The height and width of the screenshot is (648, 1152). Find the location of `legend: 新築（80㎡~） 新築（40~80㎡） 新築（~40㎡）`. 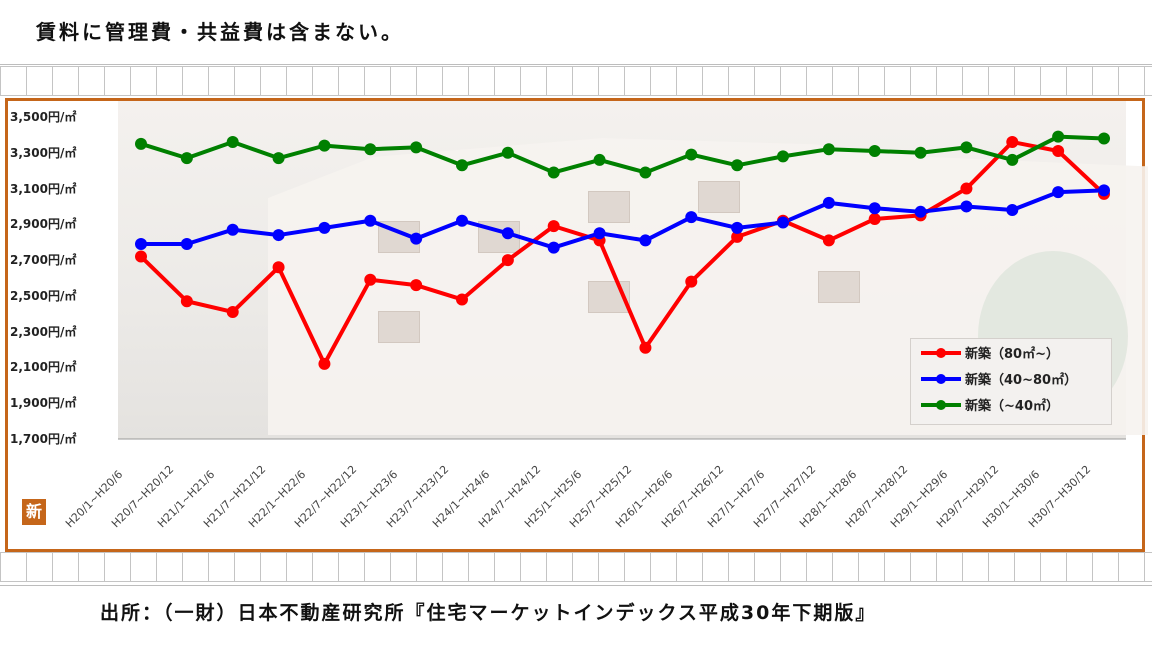

legend: 新築（80㎡~） 新築（40~80㎡） 新築（~40㎡） is located at coordinates (1011, 381).